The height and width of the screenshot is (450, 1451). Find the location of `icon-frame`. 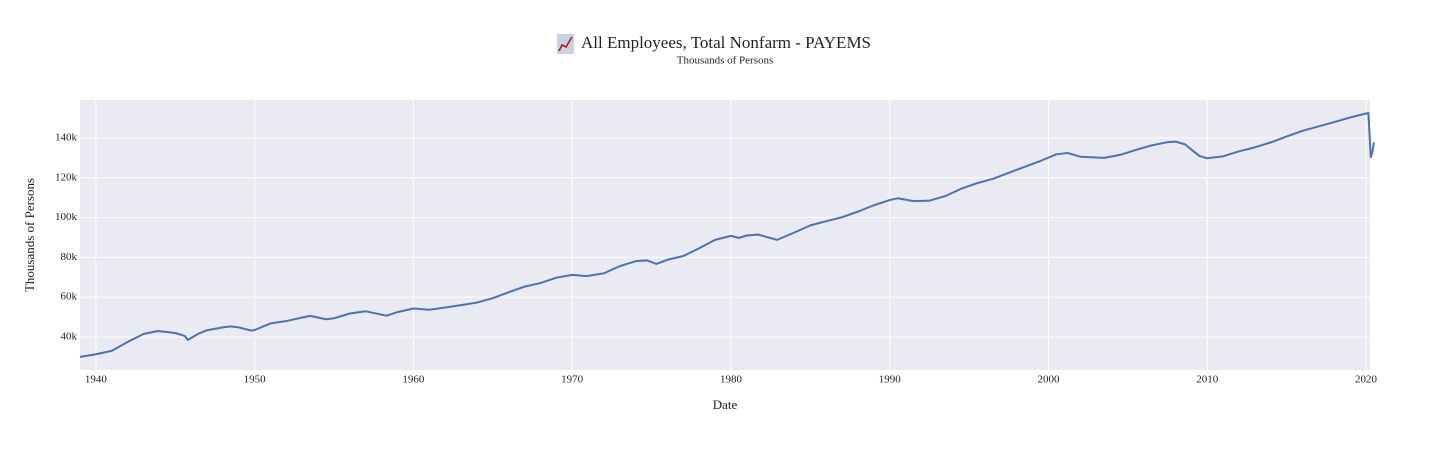

icon-frame is located at coordinates (565, 44).